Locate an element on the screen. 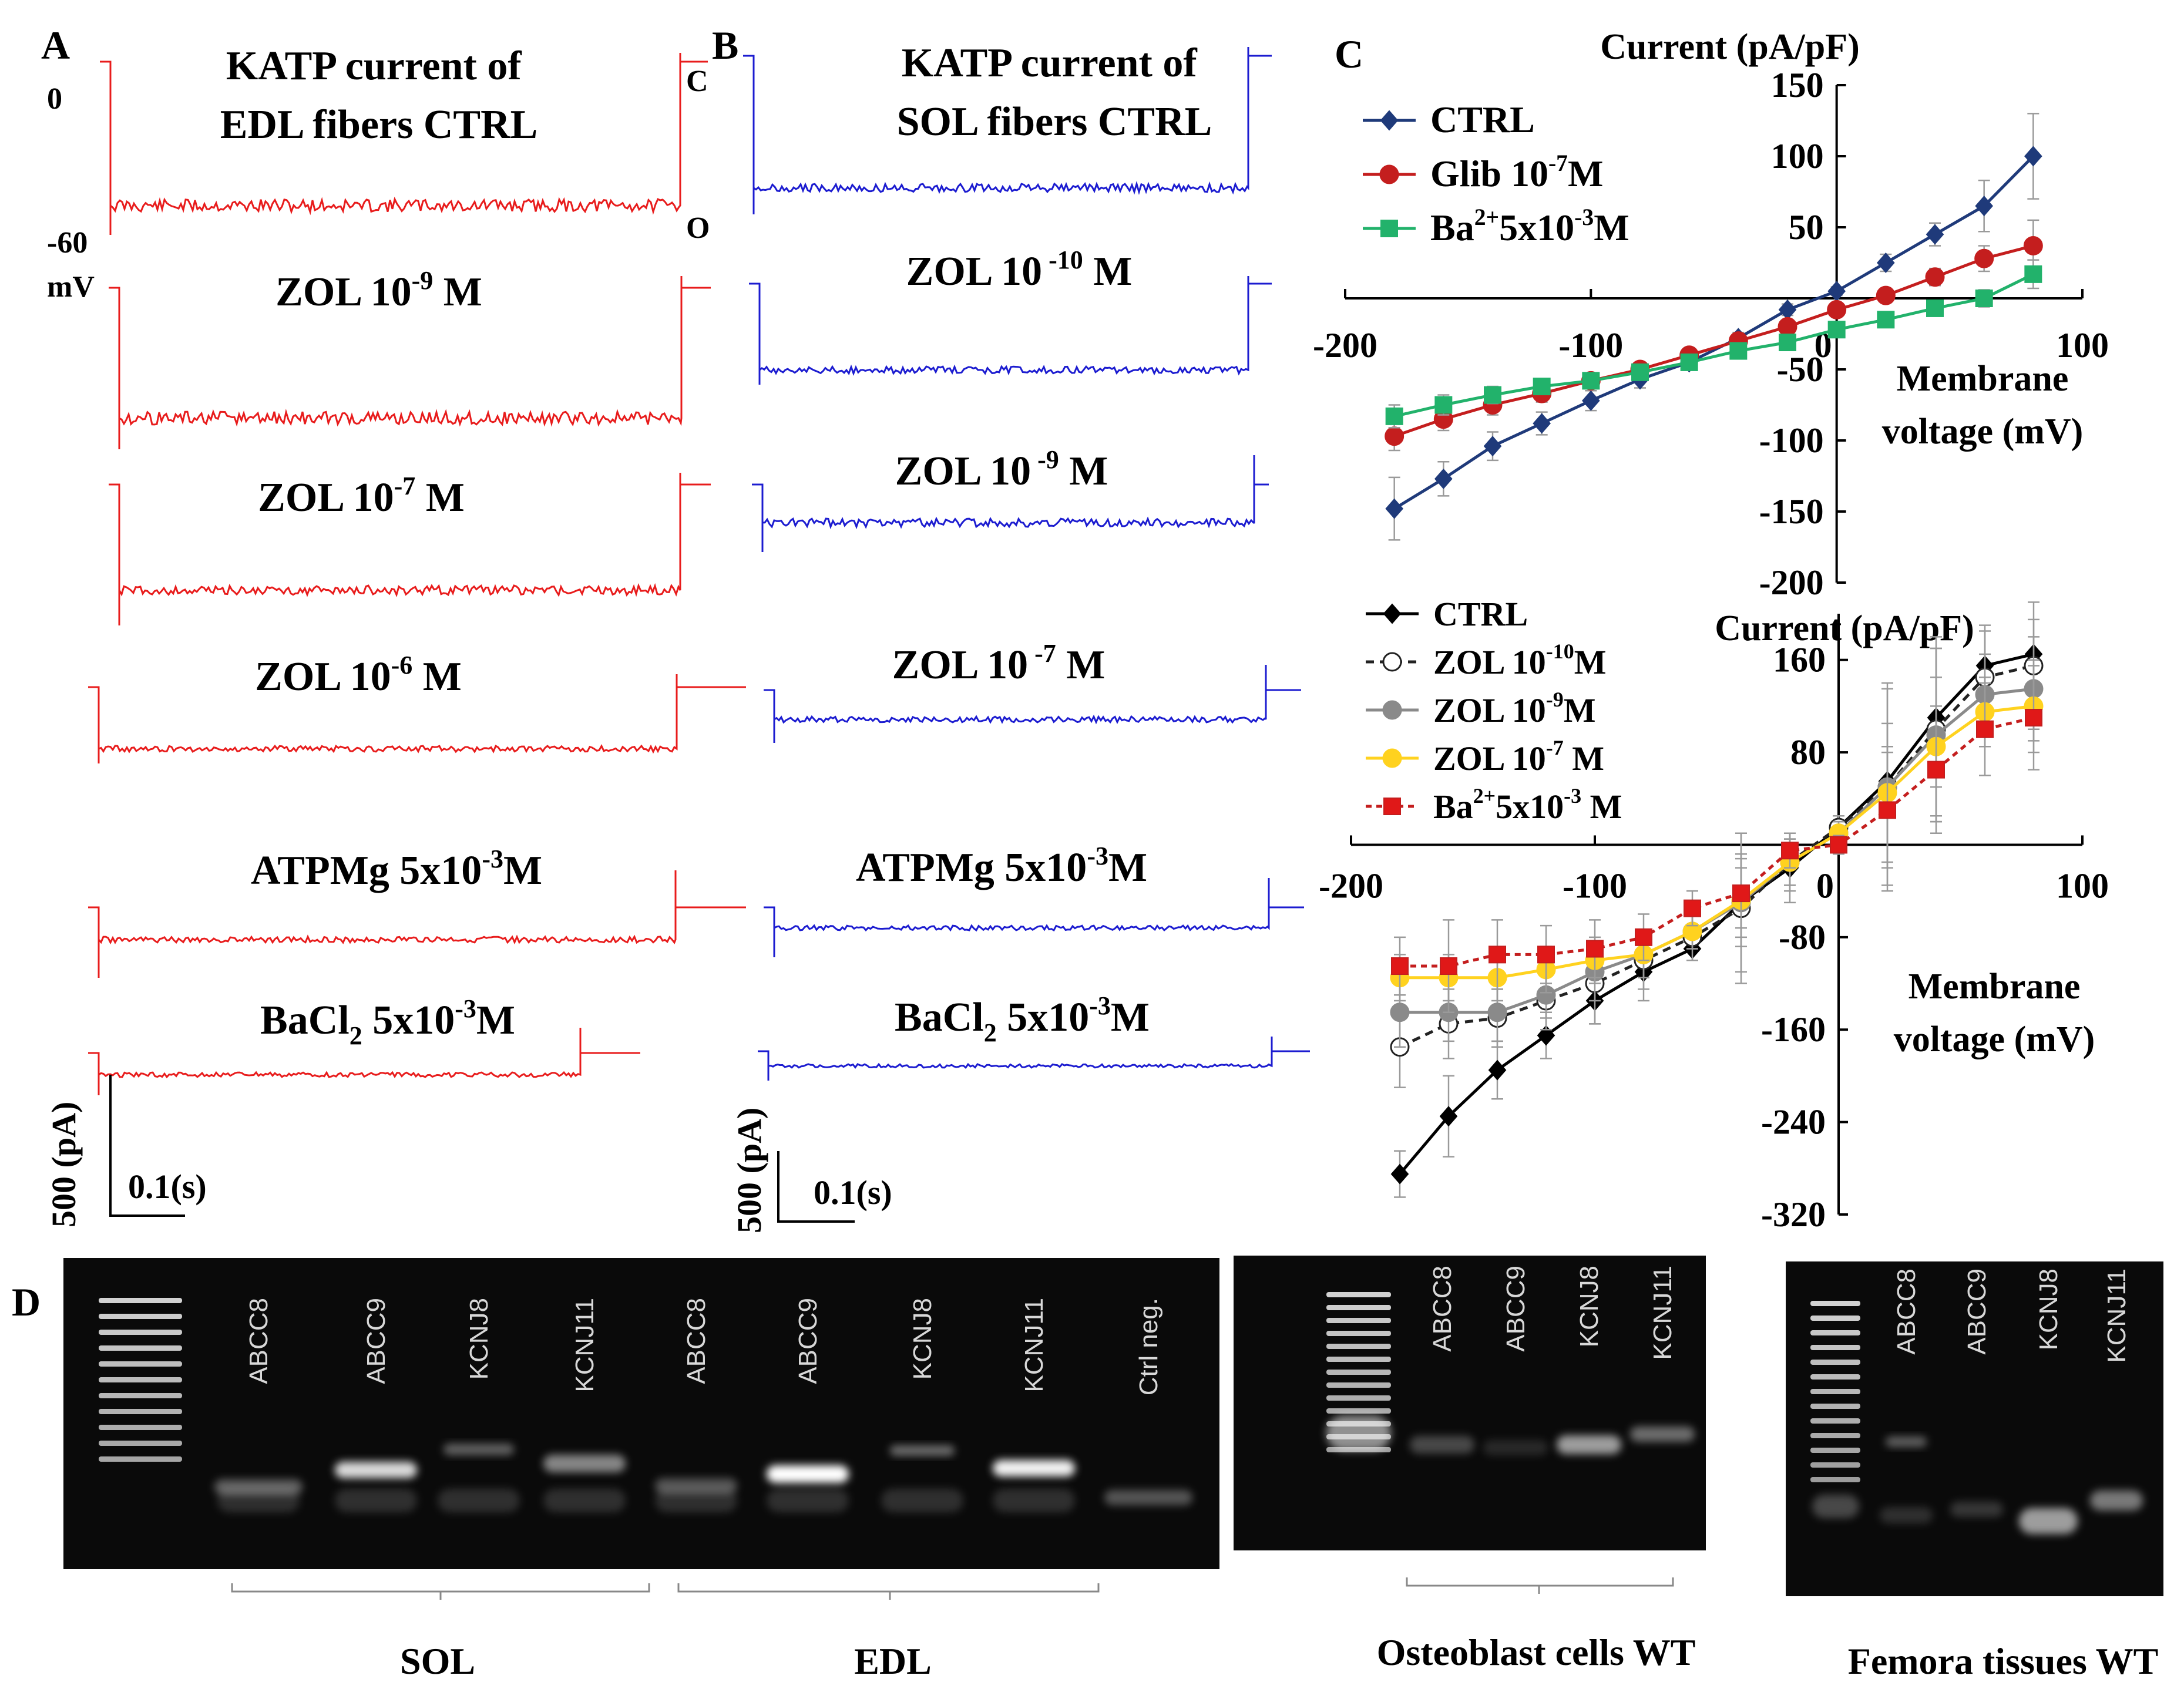 The height and width of the screenshot is (1699, 2184). voltage-unit-mark: mV is located at coordinates (71, 287).